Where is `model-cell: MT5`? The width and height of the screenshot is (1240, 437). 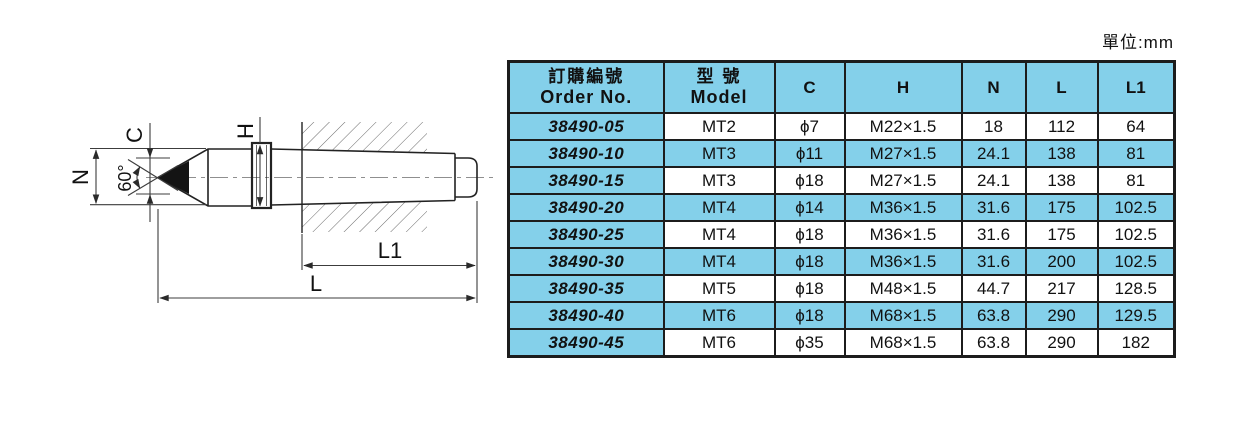 model-cell: MT5 is located at coordinates (719, 288).